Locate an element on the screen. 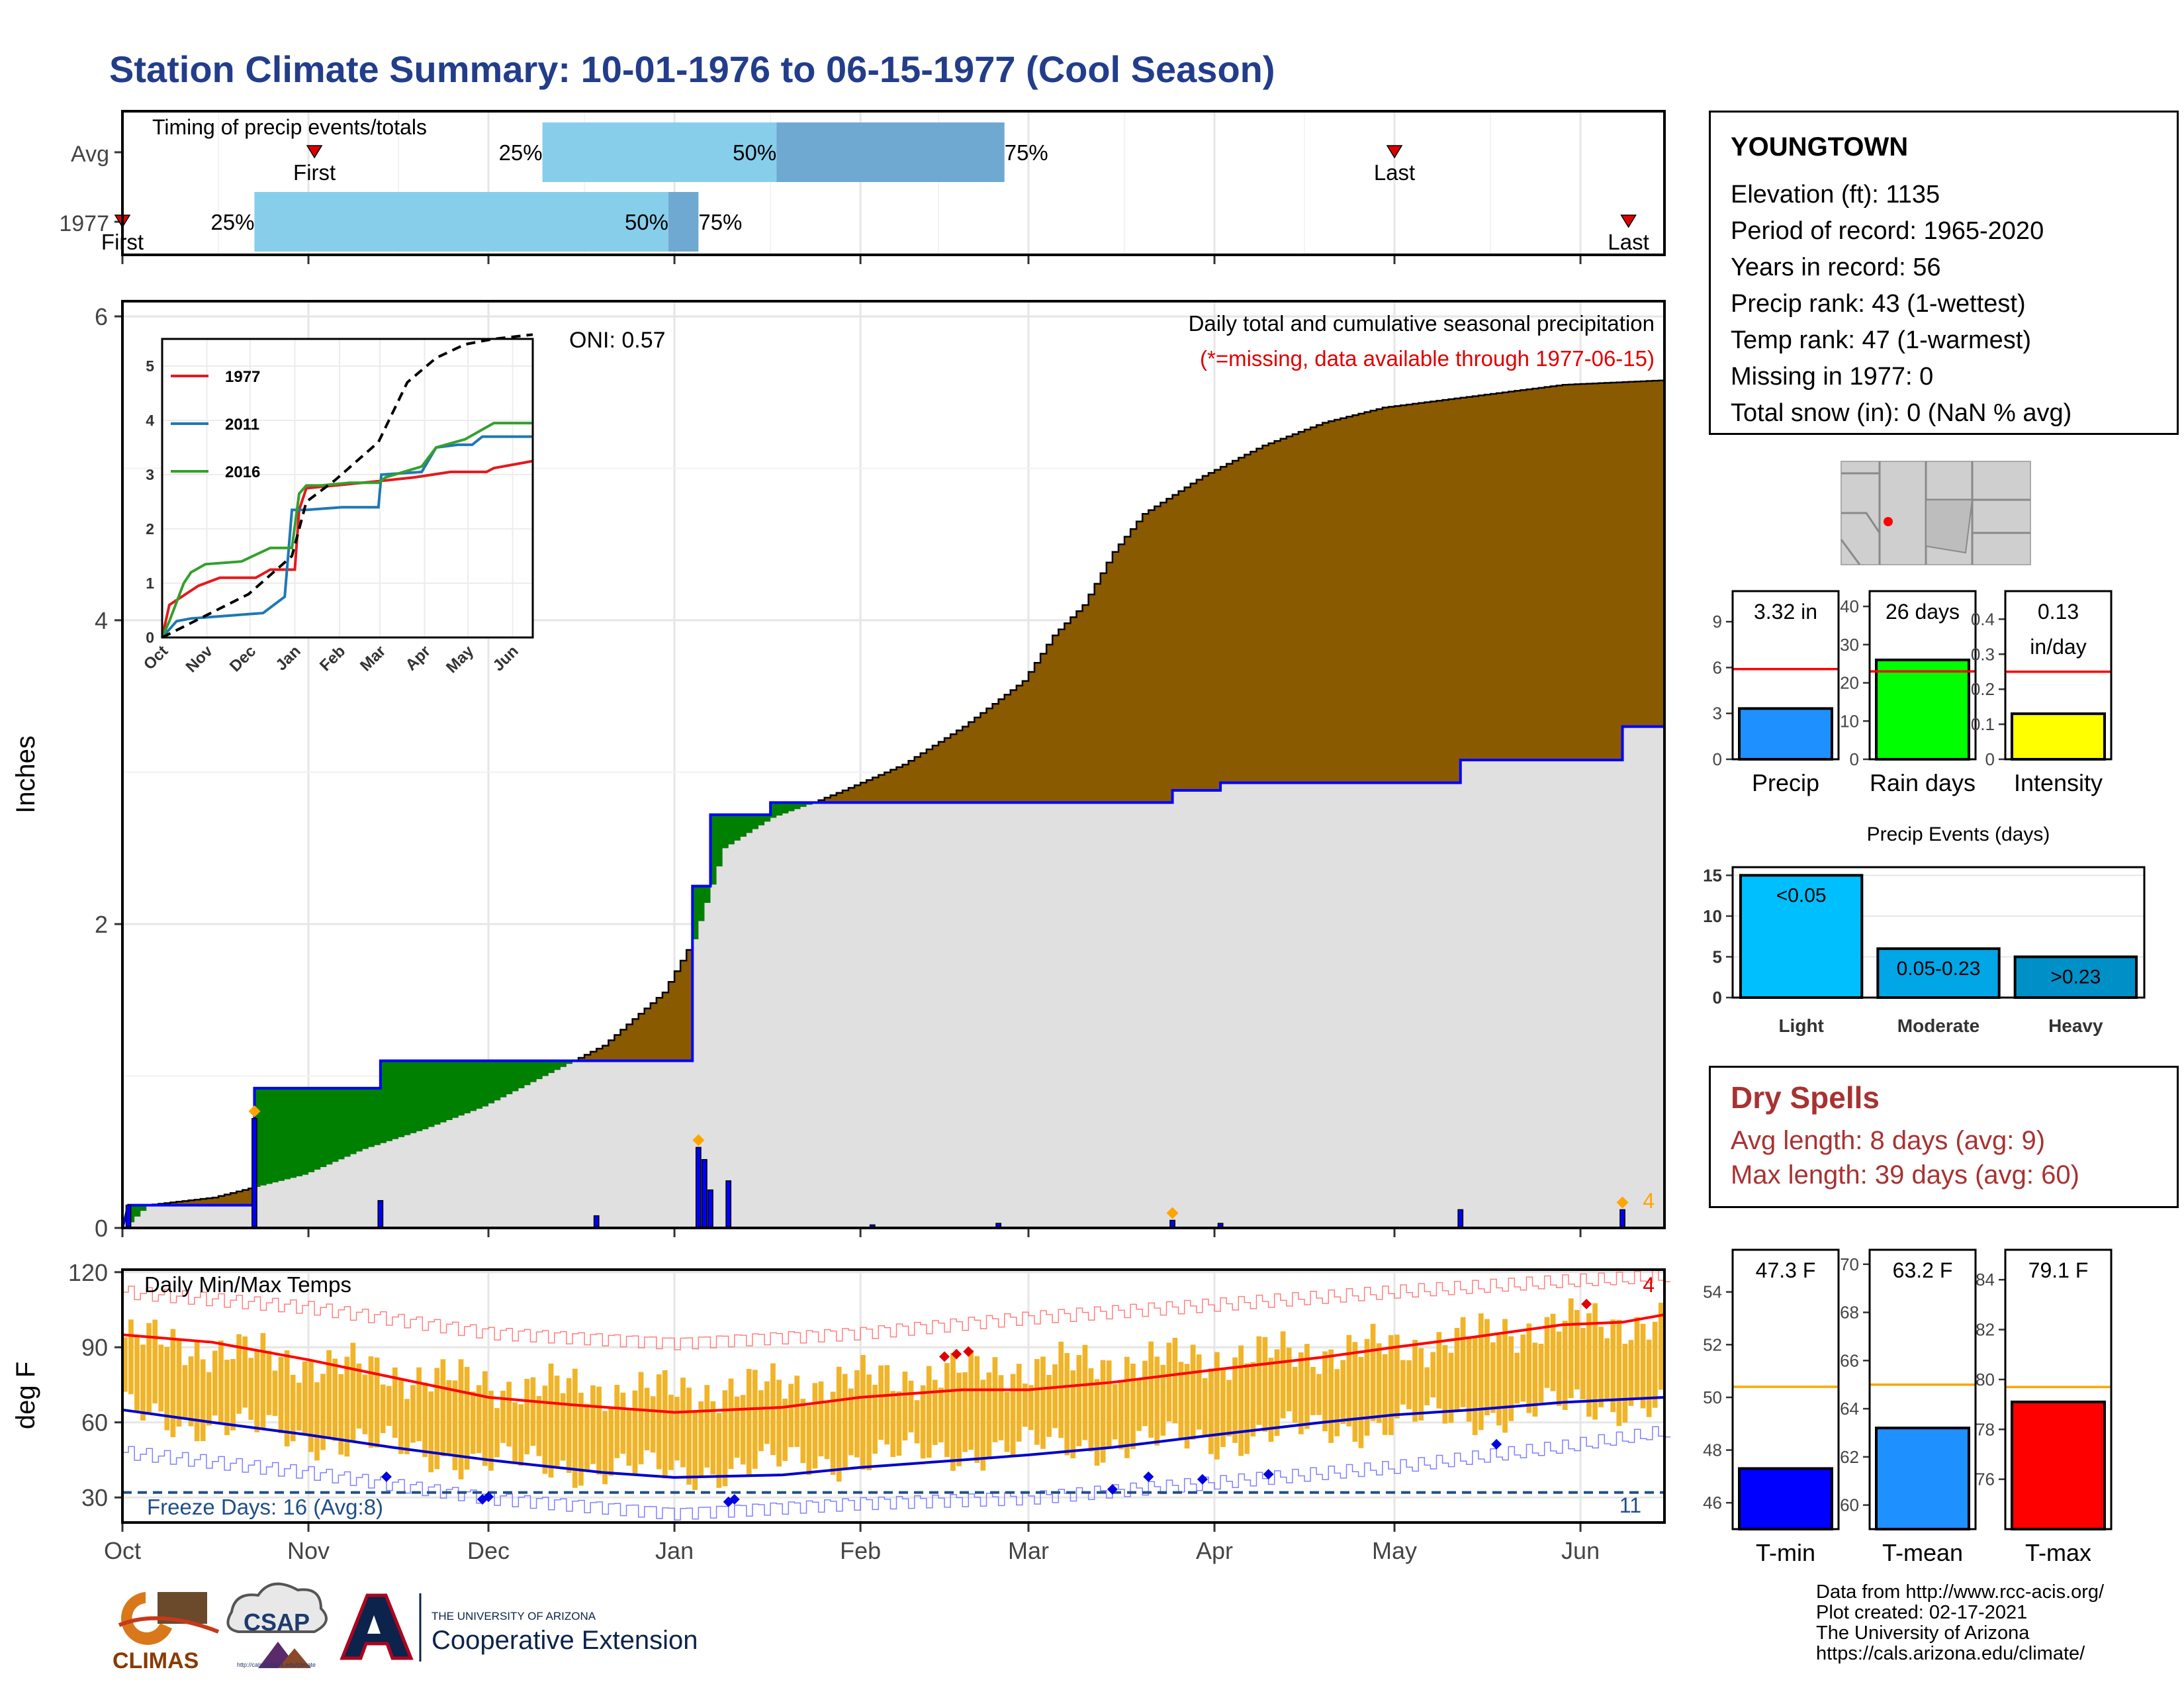 This screenshot has height=1688, width=2184. timing-row-label: Avg is located at coordinates (90, 154).